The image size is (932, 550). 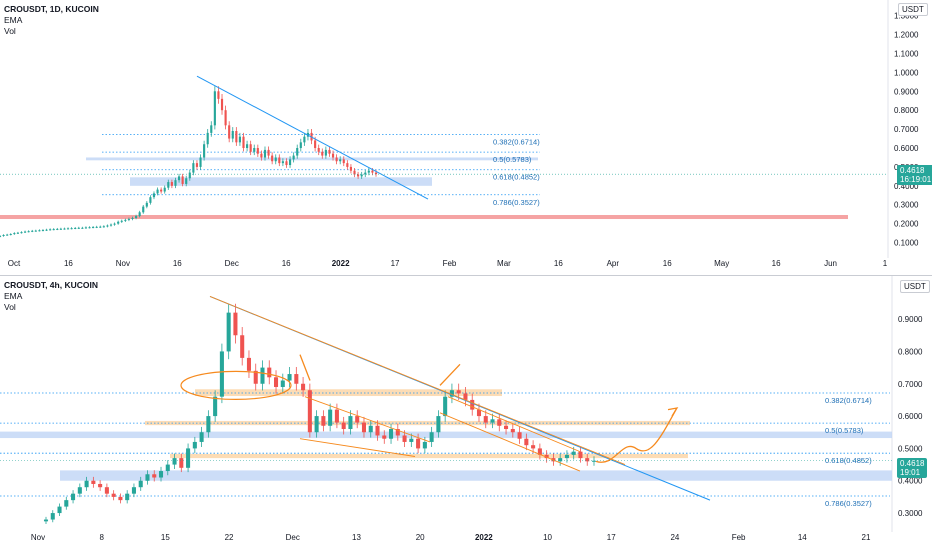 What do you see at coordinates (611, 537) in the screenshot?
I see `time-tick-label: 17` at bounding box center [611, 537].